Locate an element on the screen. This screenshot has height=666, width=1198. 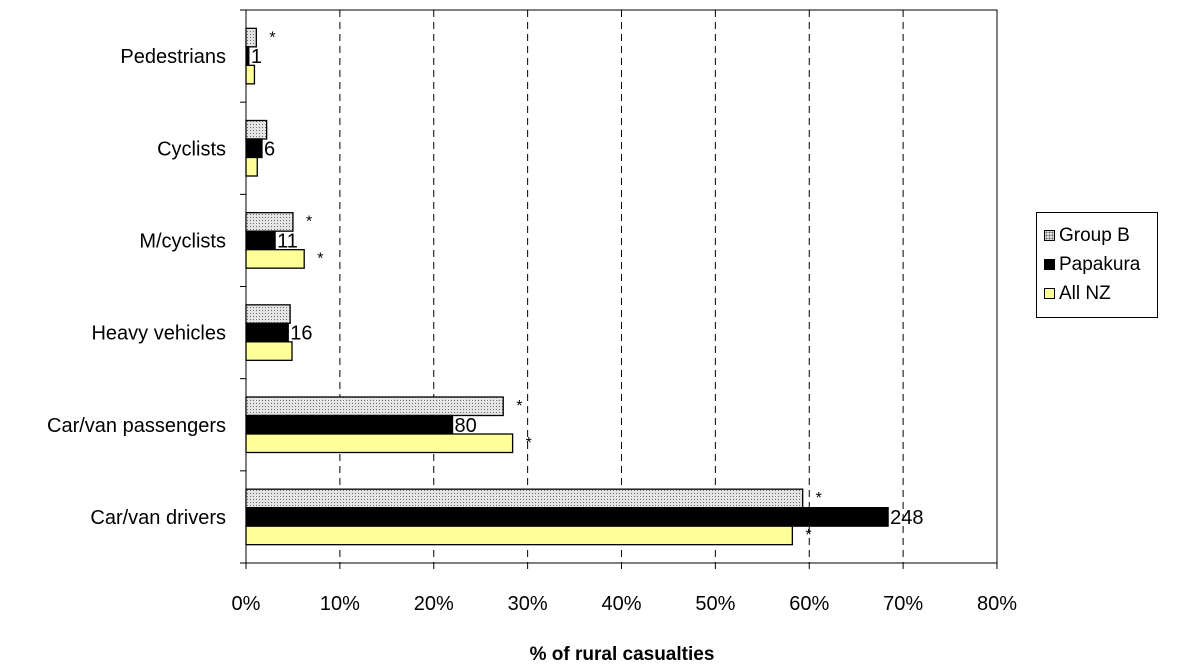
category-label: Pedestrians is located at coordinates (173, 57).